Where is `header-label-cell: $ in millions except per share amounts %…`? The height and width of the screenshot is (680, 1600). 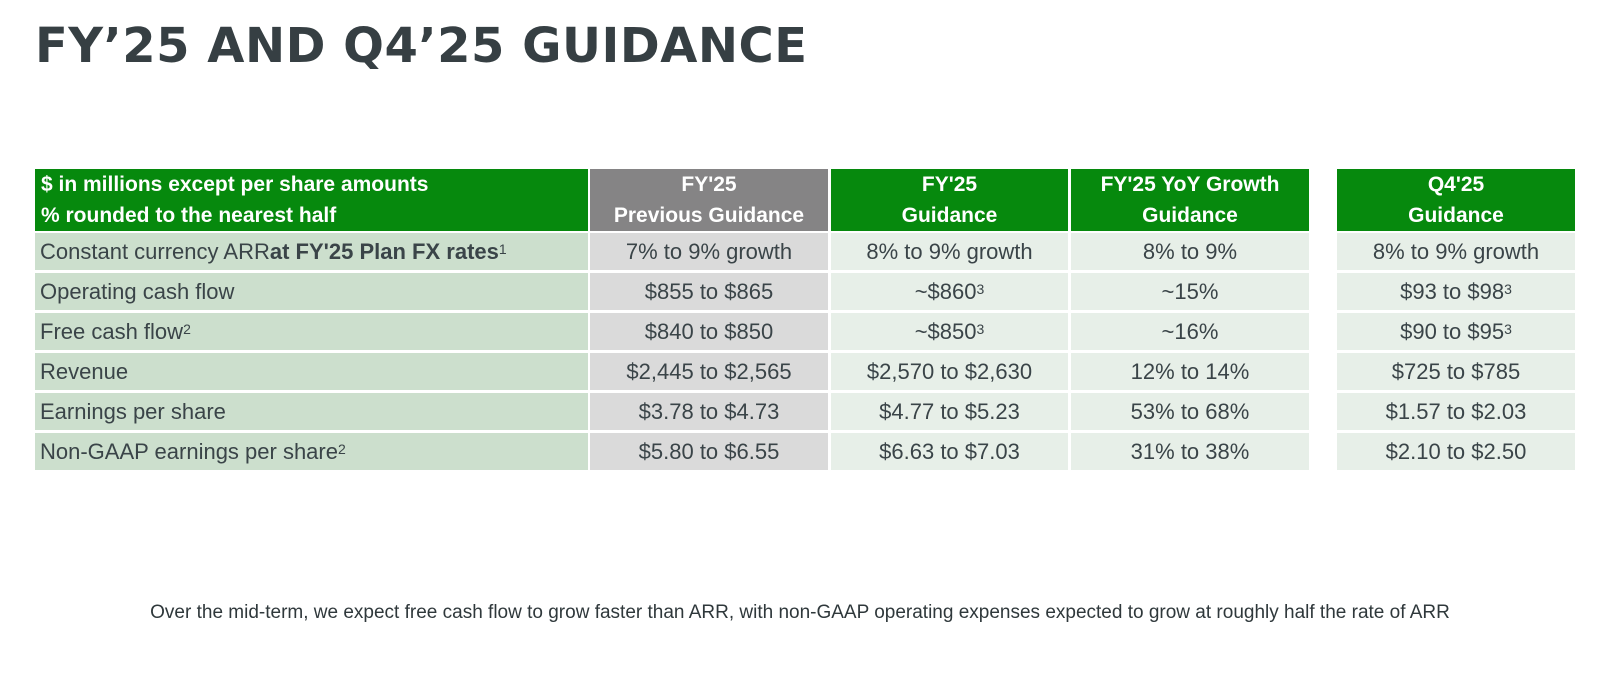
header-label-cell: $ in millions except per share amounts %… is located at coordinates (311, 200).